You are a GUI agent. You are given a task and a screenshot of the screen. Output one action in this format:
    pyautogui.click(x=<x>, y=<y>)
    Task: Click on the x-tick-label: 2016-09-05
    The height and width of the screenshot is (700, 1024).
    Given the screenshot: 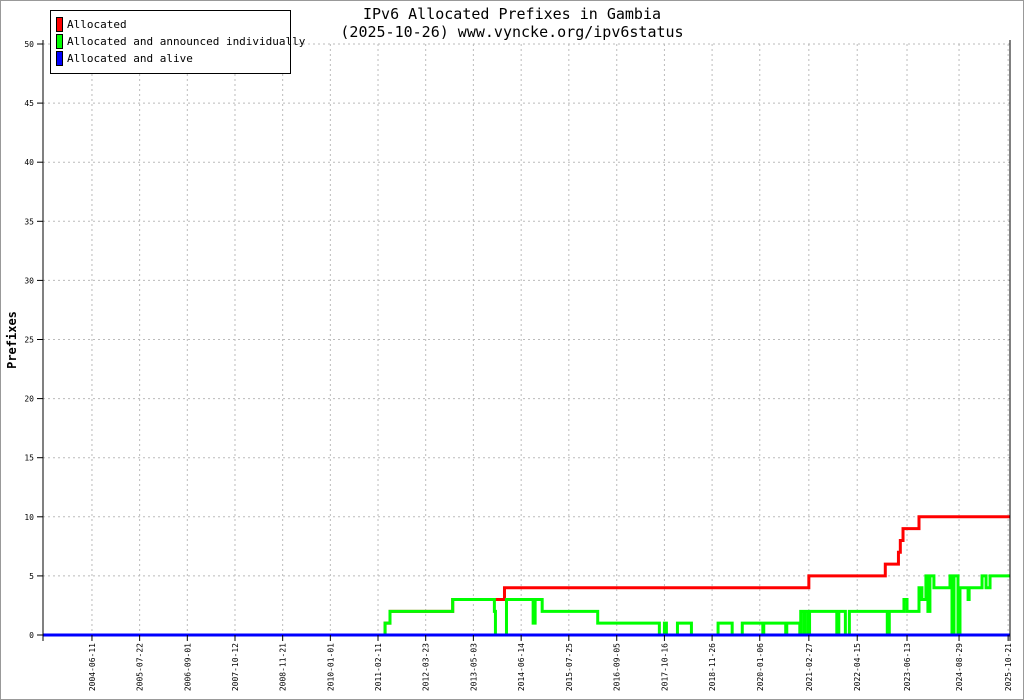 What is the action you would take?
    pyautogui.click(x=617, y=667)
    